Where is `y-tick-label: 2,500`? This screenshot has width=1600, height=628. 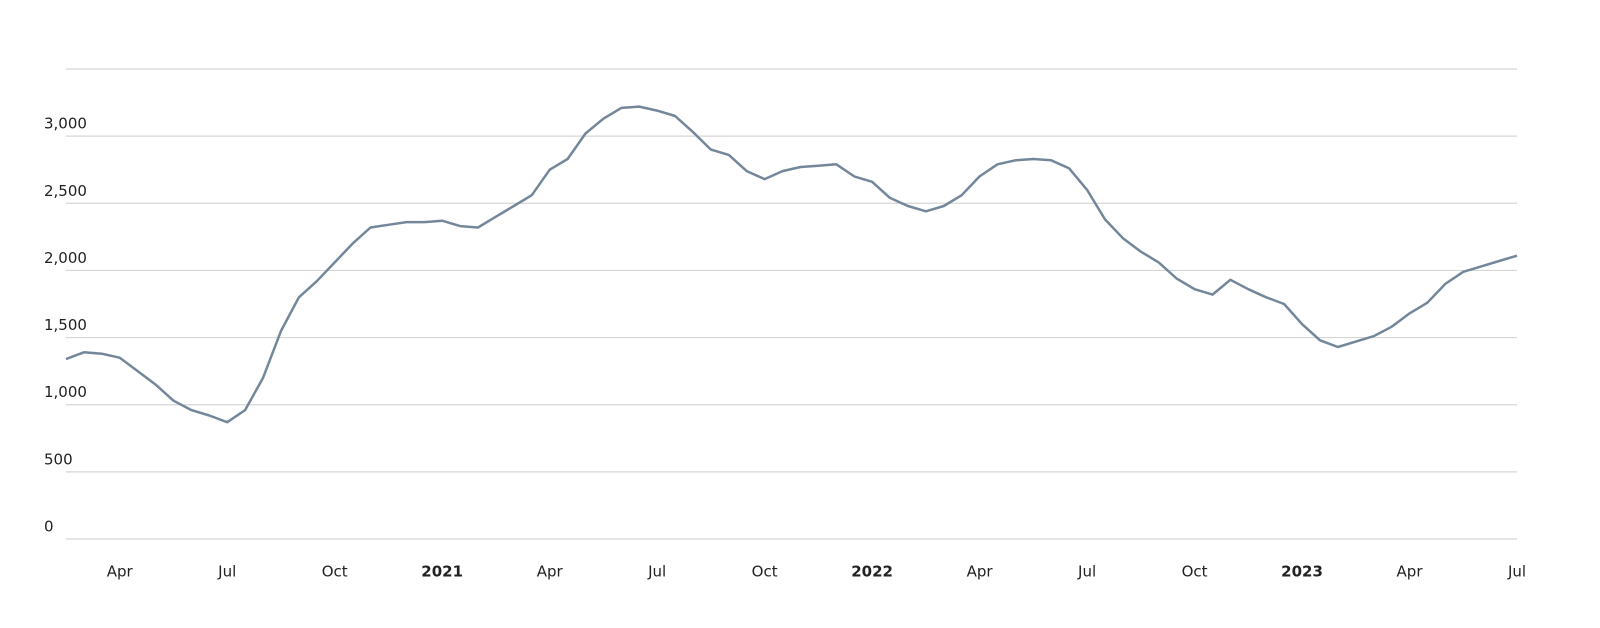 y-tick-label: 2,500 is located at coordinates (65, 191).